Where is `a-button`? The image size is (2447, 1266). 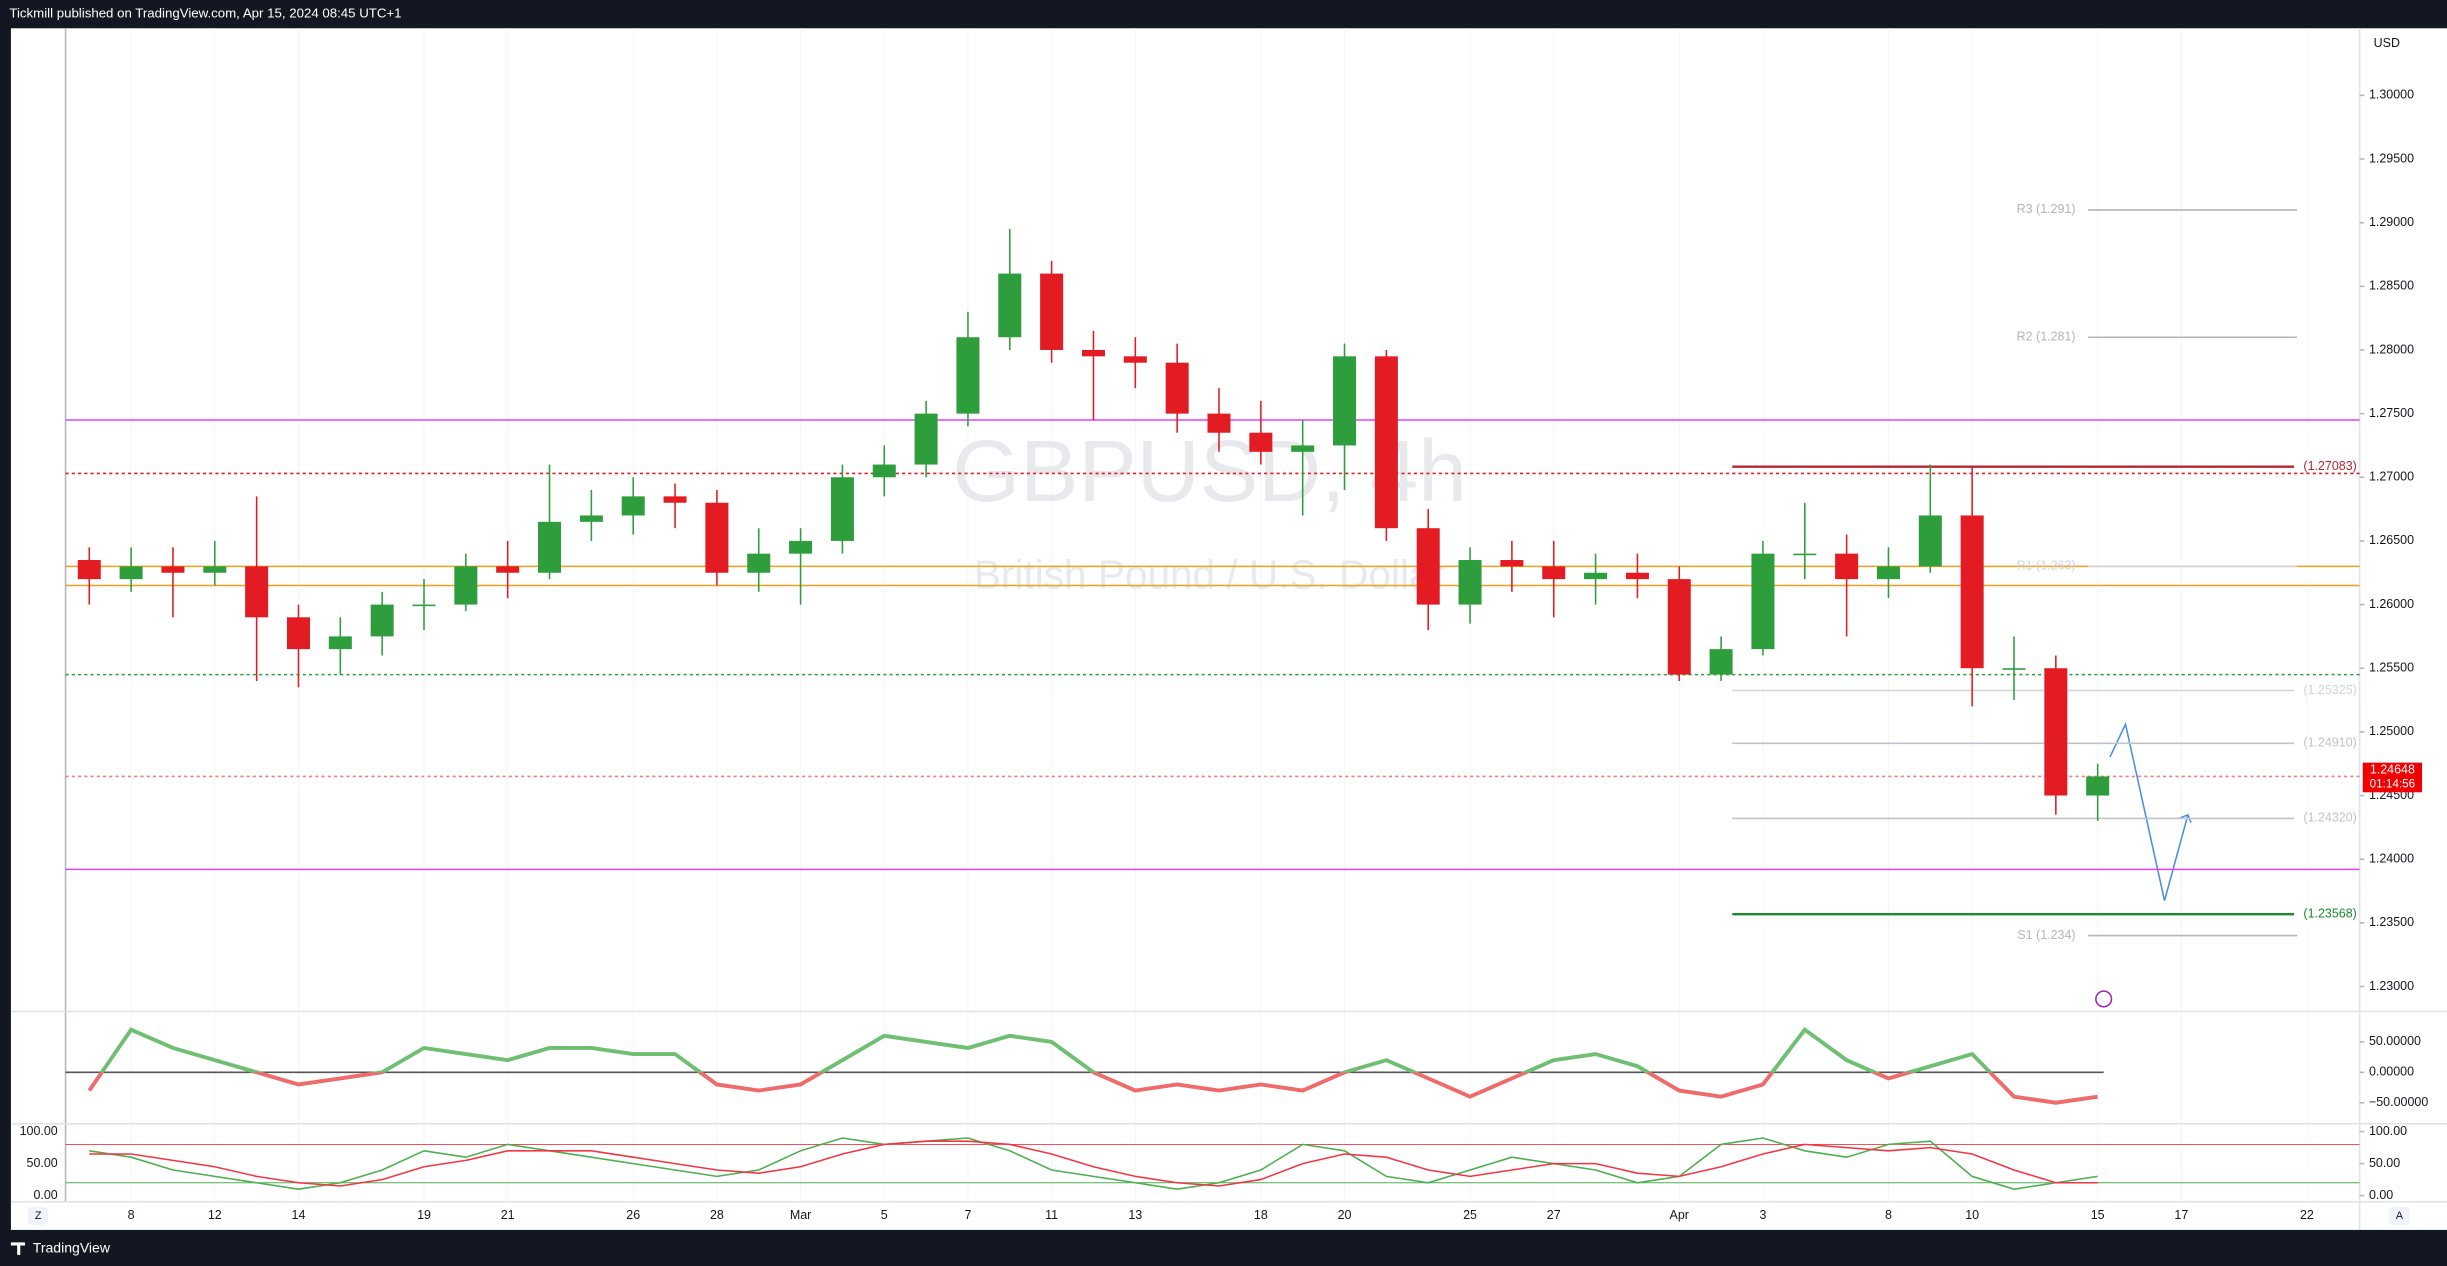
a-button is located at coordinates (2399, 1216).